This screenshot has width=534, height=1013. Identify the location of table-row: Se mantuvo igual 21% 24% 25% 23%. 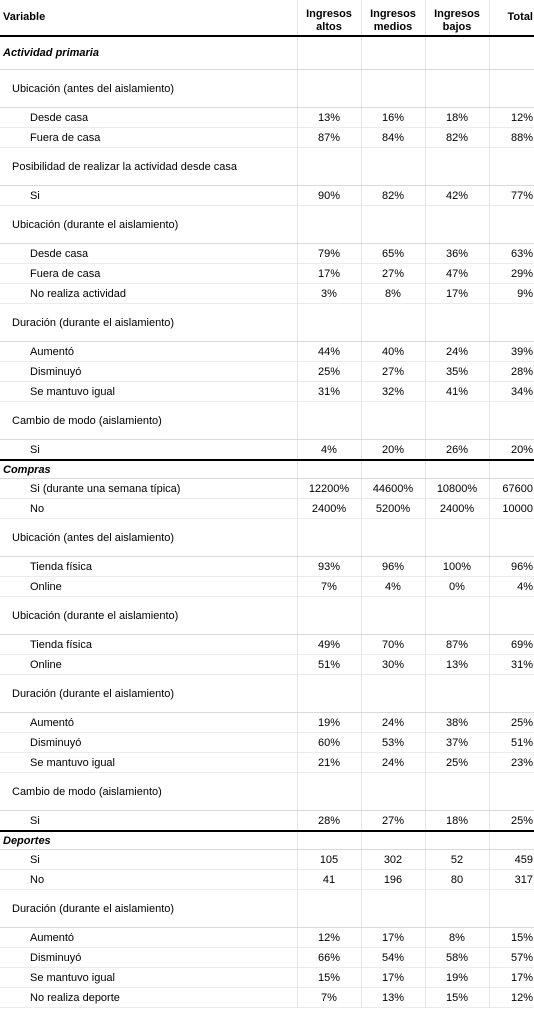
(267, 762).